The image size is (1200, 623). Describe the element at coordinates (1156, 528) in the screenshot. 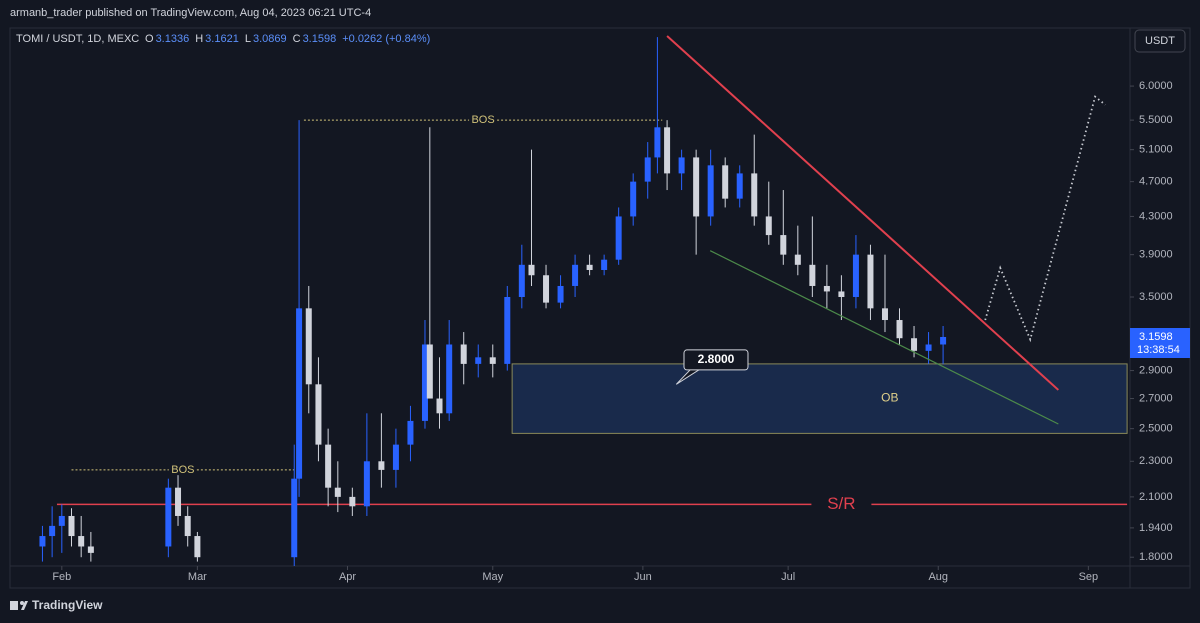

I see `y-tick-label: 1.9400` at that location.